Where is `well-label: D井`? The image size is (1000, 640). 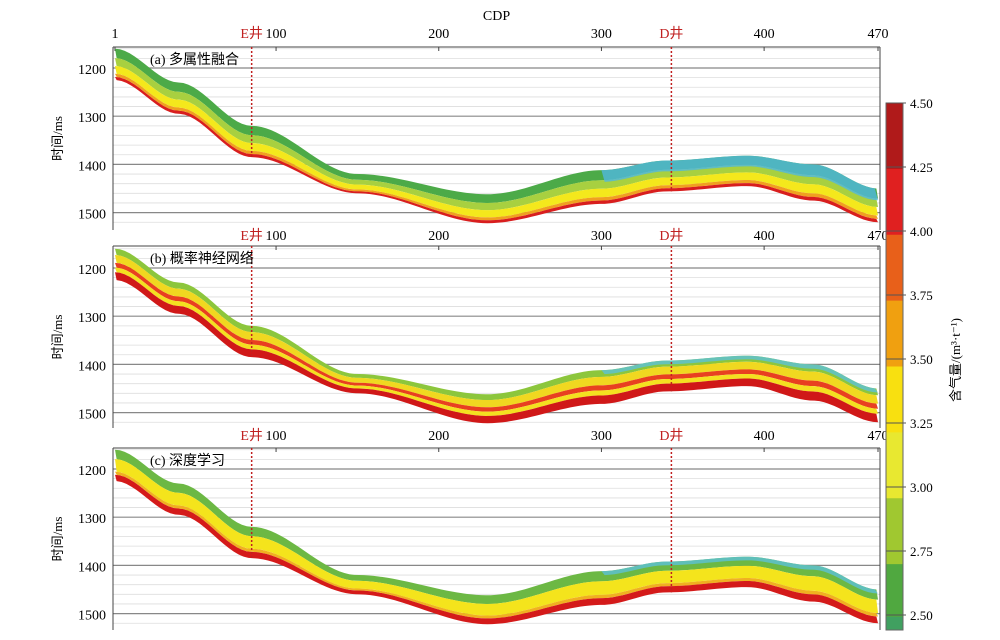
well-label: D井 is located at coordinates (671, 236).